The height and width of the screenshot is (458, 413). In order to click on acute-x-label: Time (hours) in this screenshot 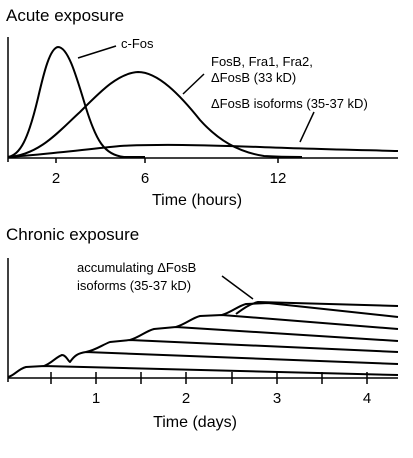, I will do `click(197, 200)`.